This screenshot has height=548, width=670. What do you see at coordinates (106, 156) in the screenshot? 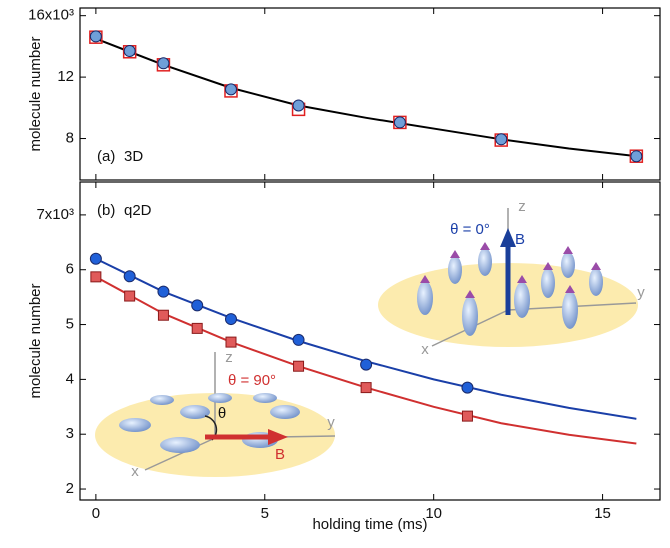
I see `panel-label: (a)` at bounding box center [106, 156].